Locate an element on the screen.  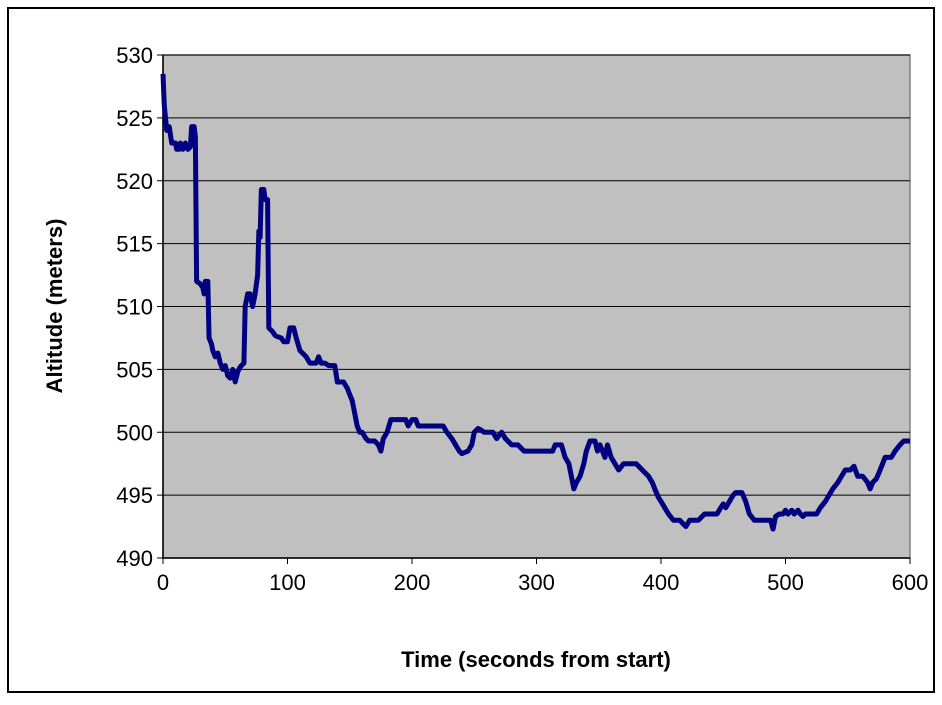
y-tick-label: 525 is located at coordinates (134, 118).